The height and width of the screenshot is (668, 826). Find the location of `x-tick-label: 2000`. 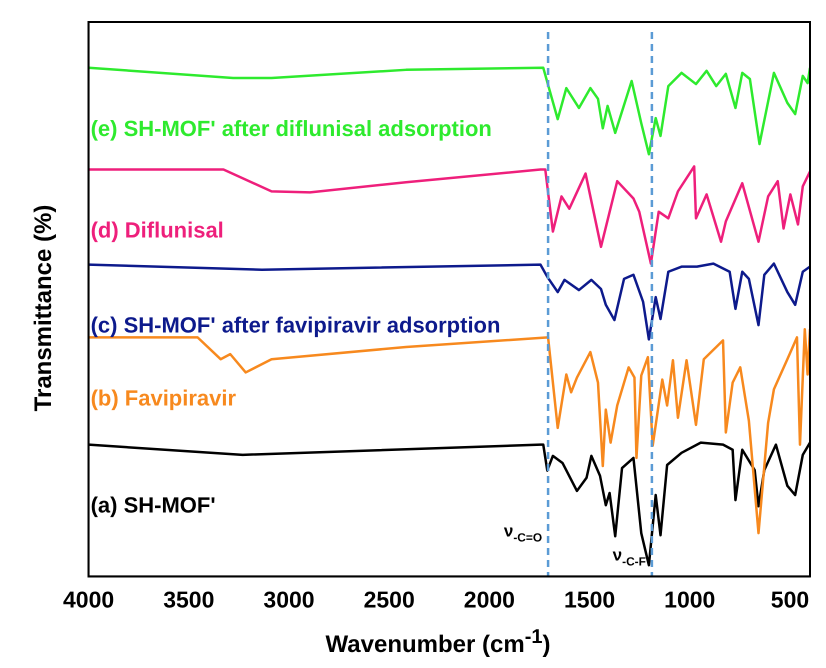

x-tick-label: 2000 is located at coordinates (489, 599).